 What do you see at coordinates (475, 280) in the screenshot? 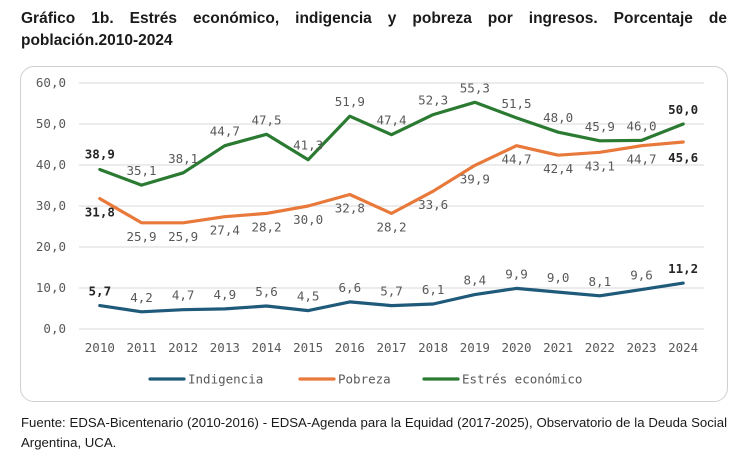
I see `data-label: 8,4` at bounding box center [475, 280].